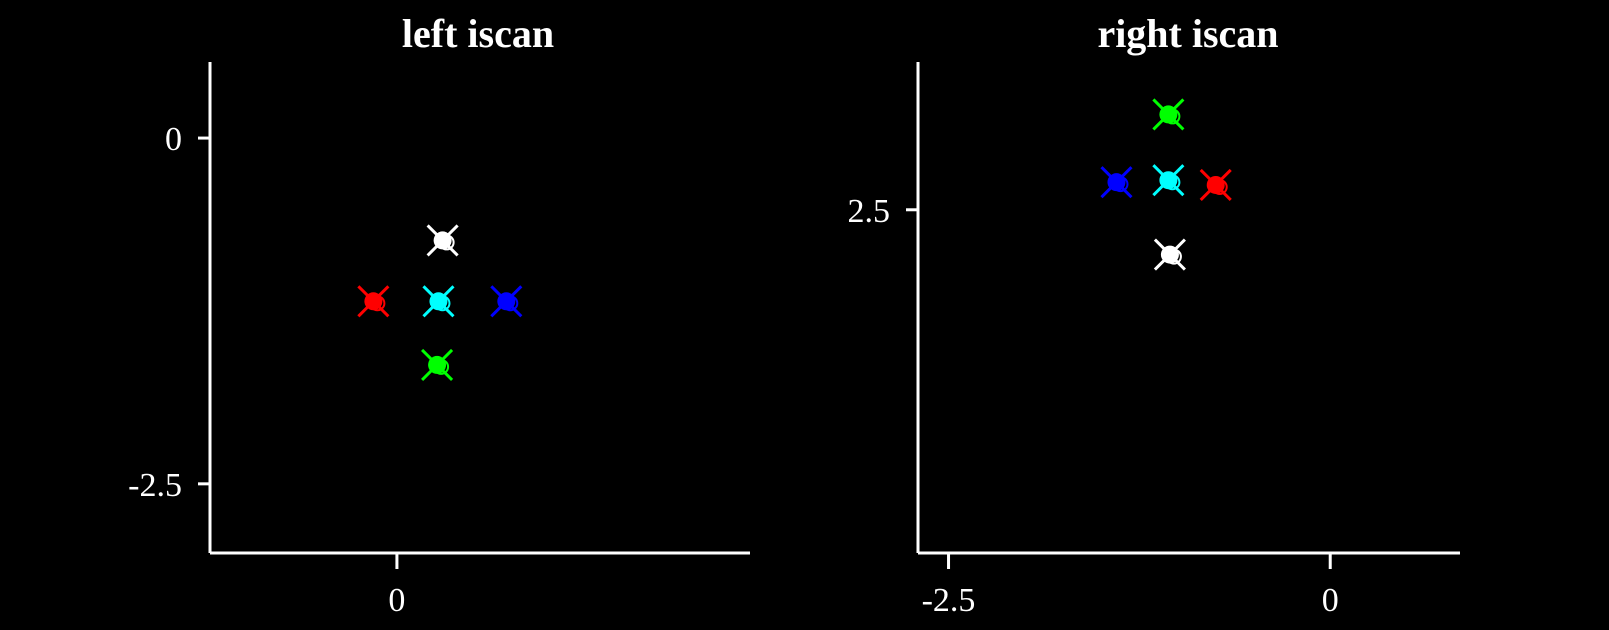 This screenshot has height=630, width=1609. I want to click on chart-title: left iscan, so click(478, 33).